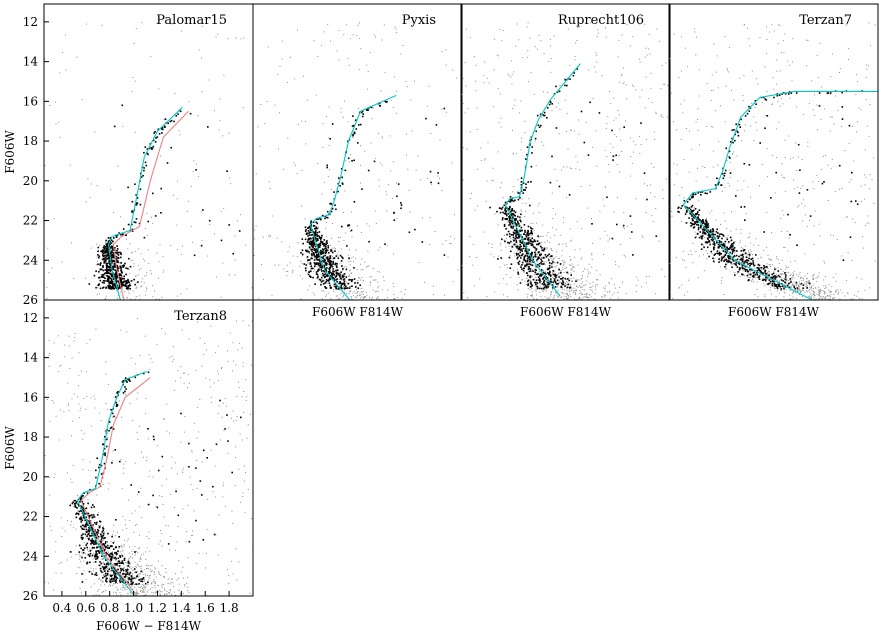  What do you see at coordinates (30, 22) in the screenshot?
I see `y-tick-label: 12` at bounding box center [30, 22].